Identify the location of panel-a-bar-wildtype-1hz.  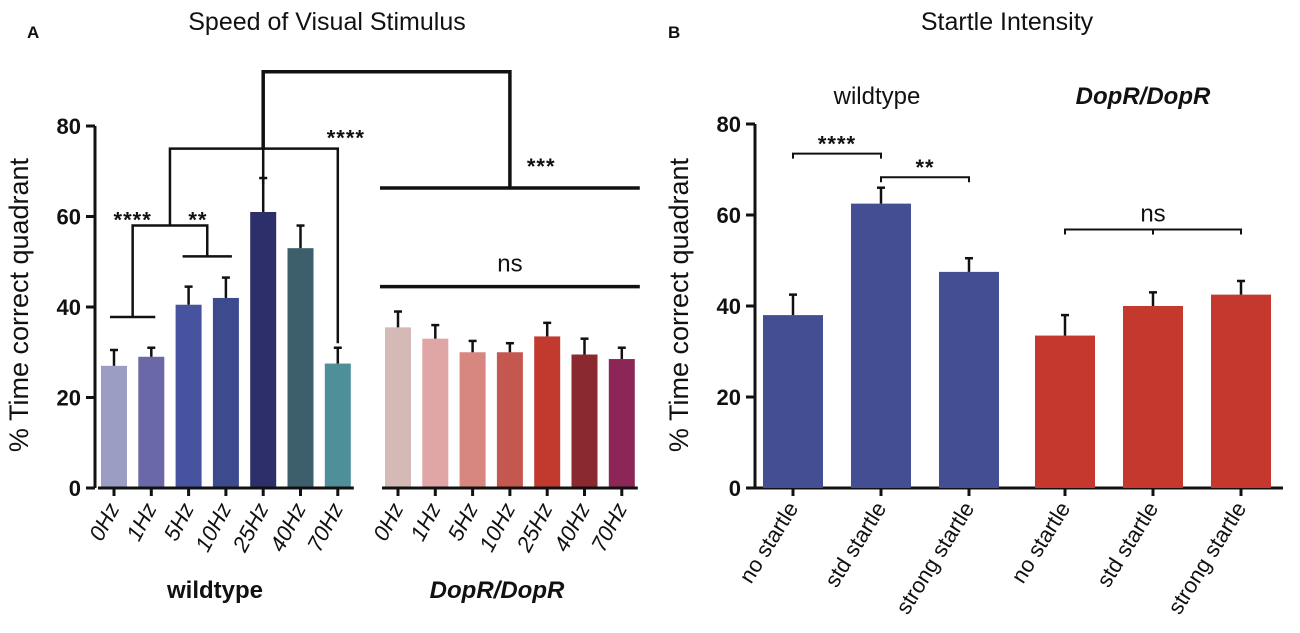
(151, 422).